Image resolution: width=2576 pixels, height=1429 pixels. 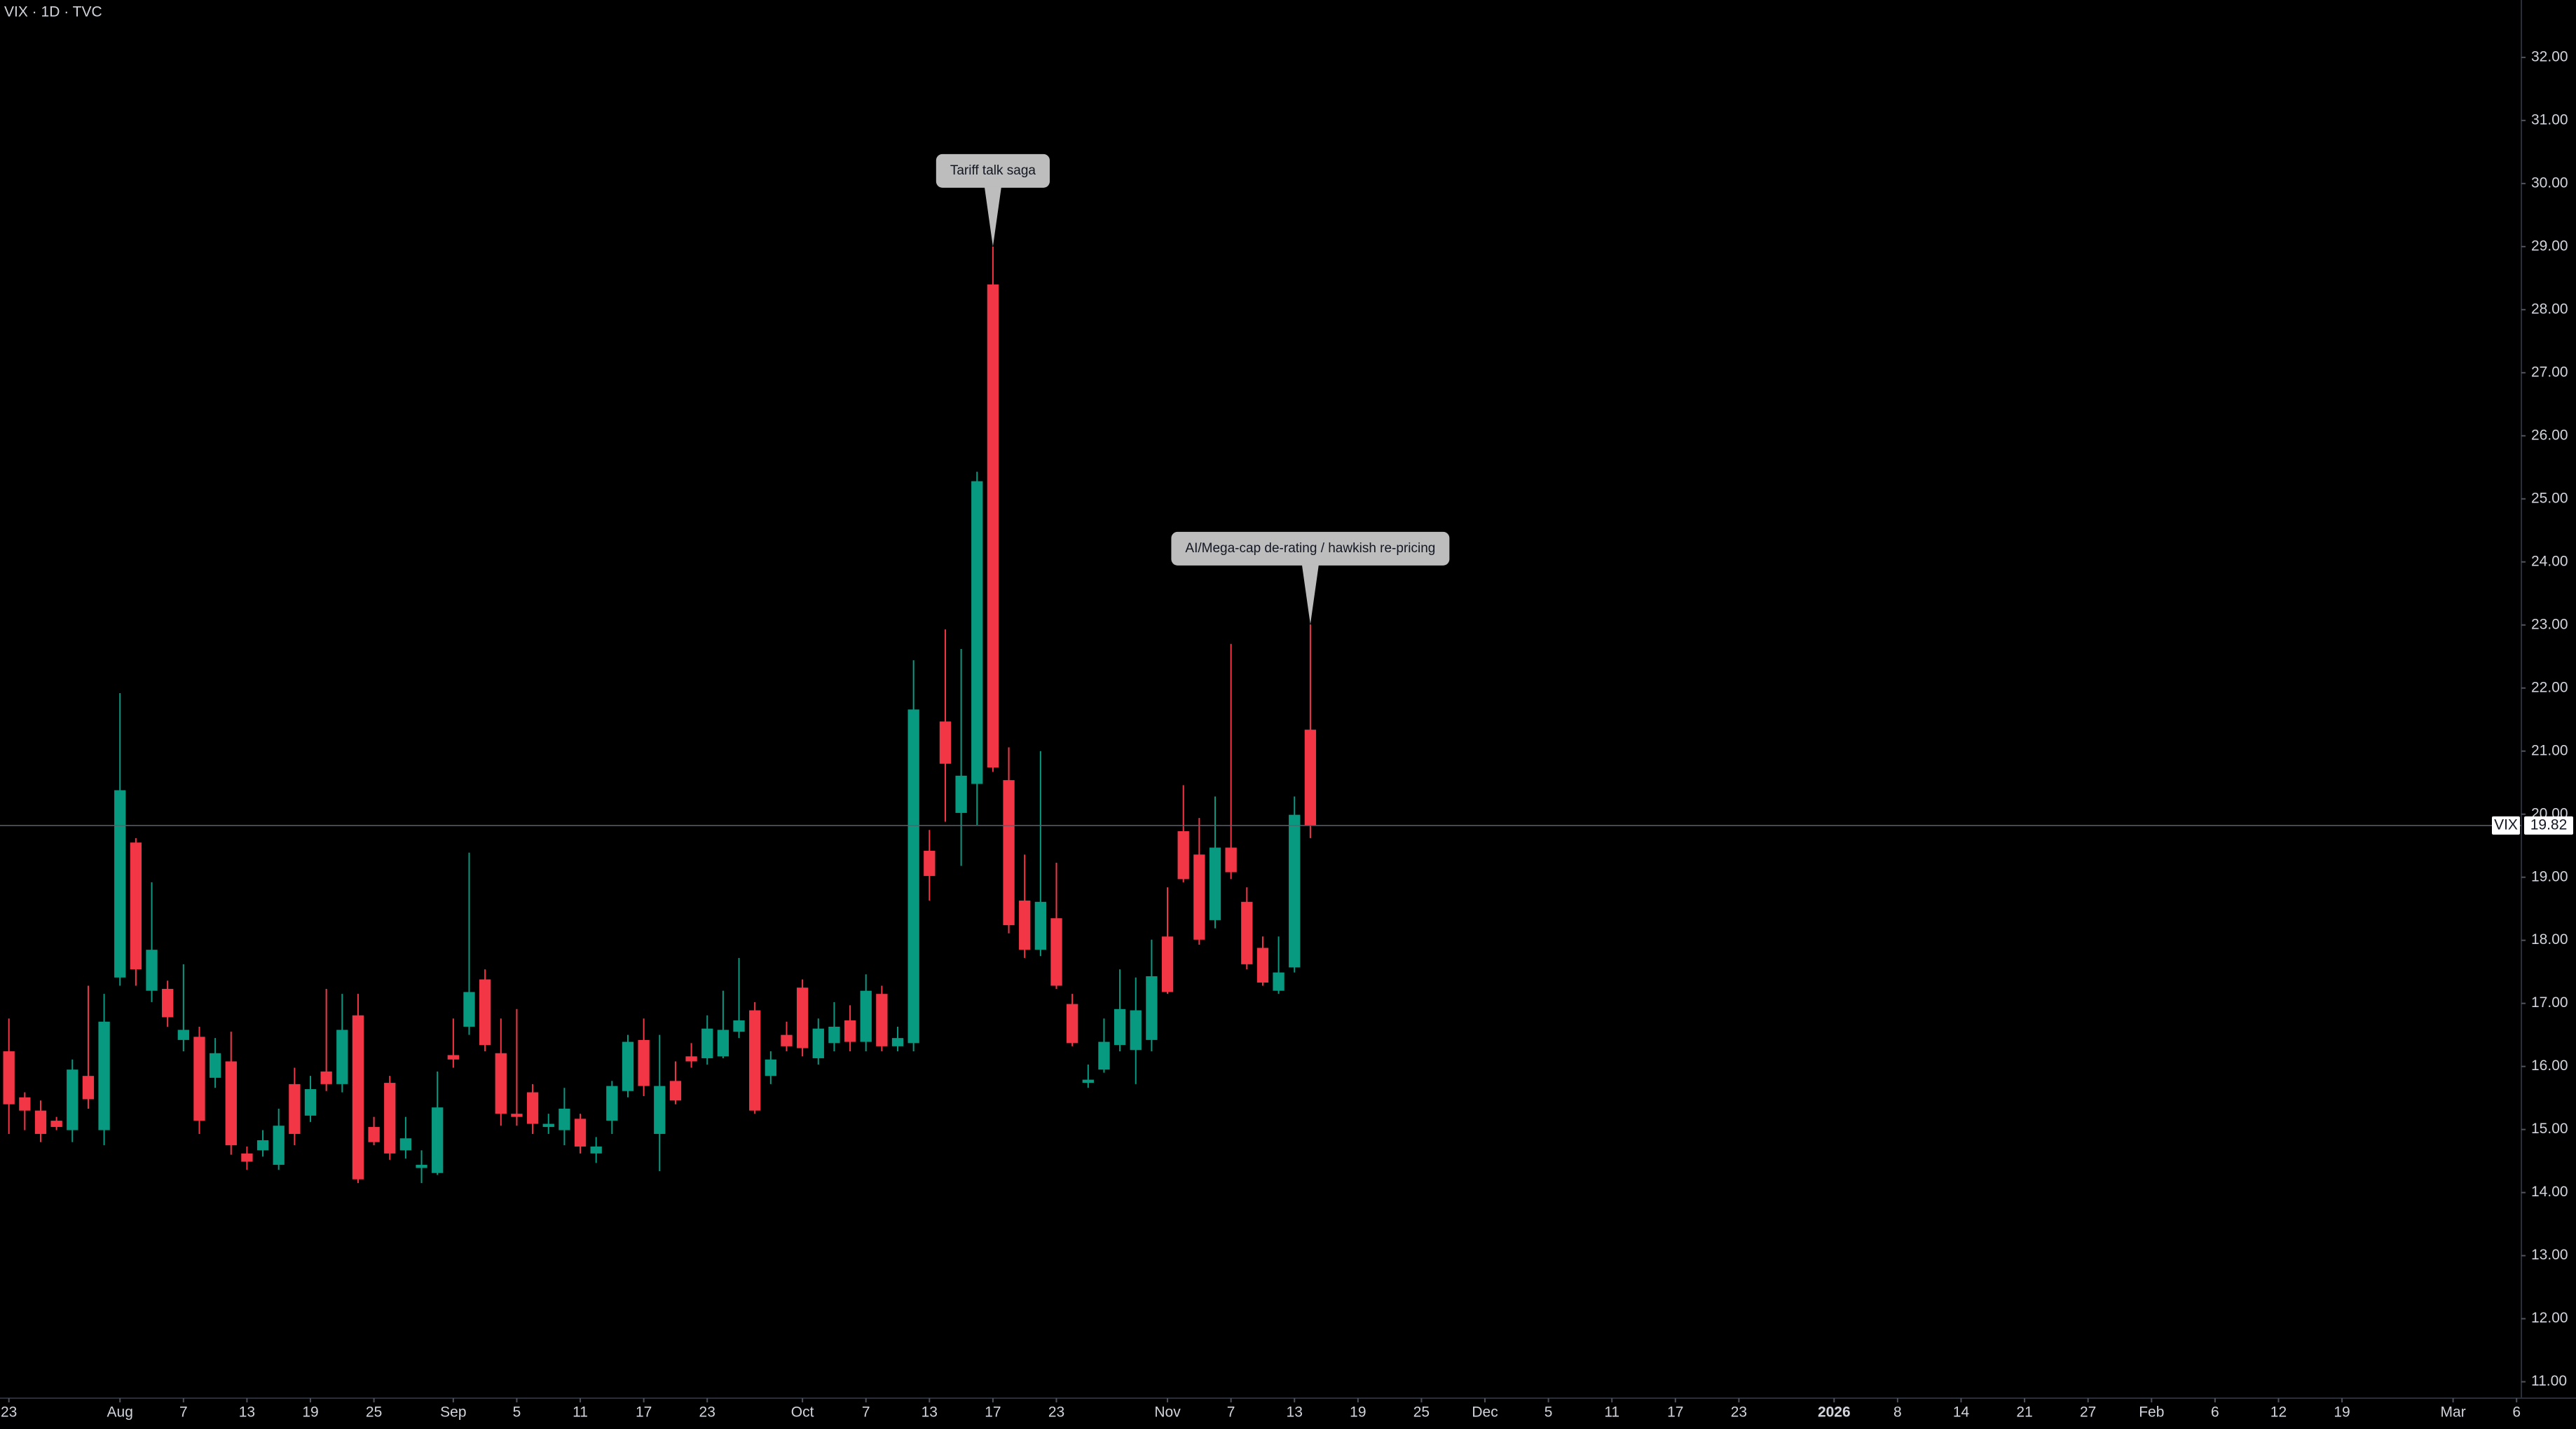 What do you see at coordinates (2549, 1002) in the screenshot?
I see `y-tick-label: 17.00` at bounding box center [2549, 1002].